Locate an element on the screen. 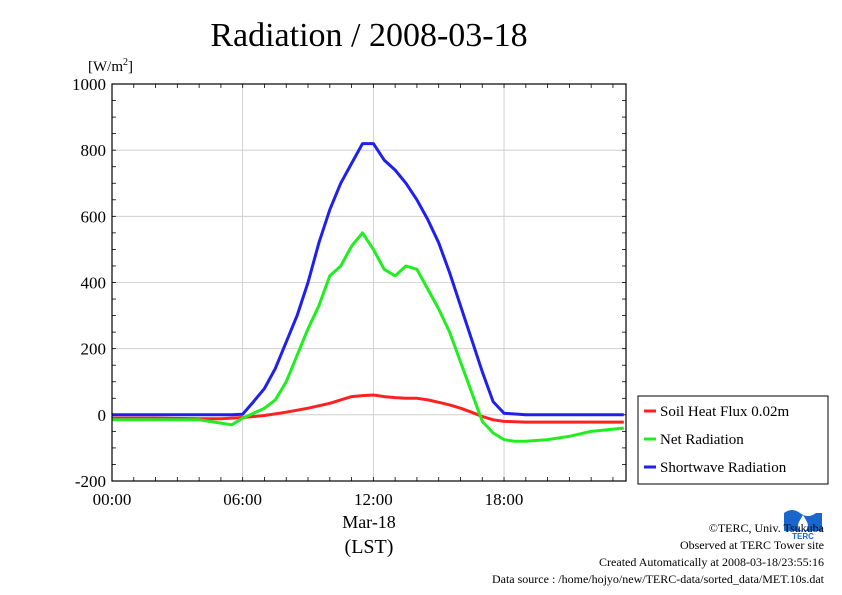  y-tick-label: -200 is located at coordinates (90, 481).